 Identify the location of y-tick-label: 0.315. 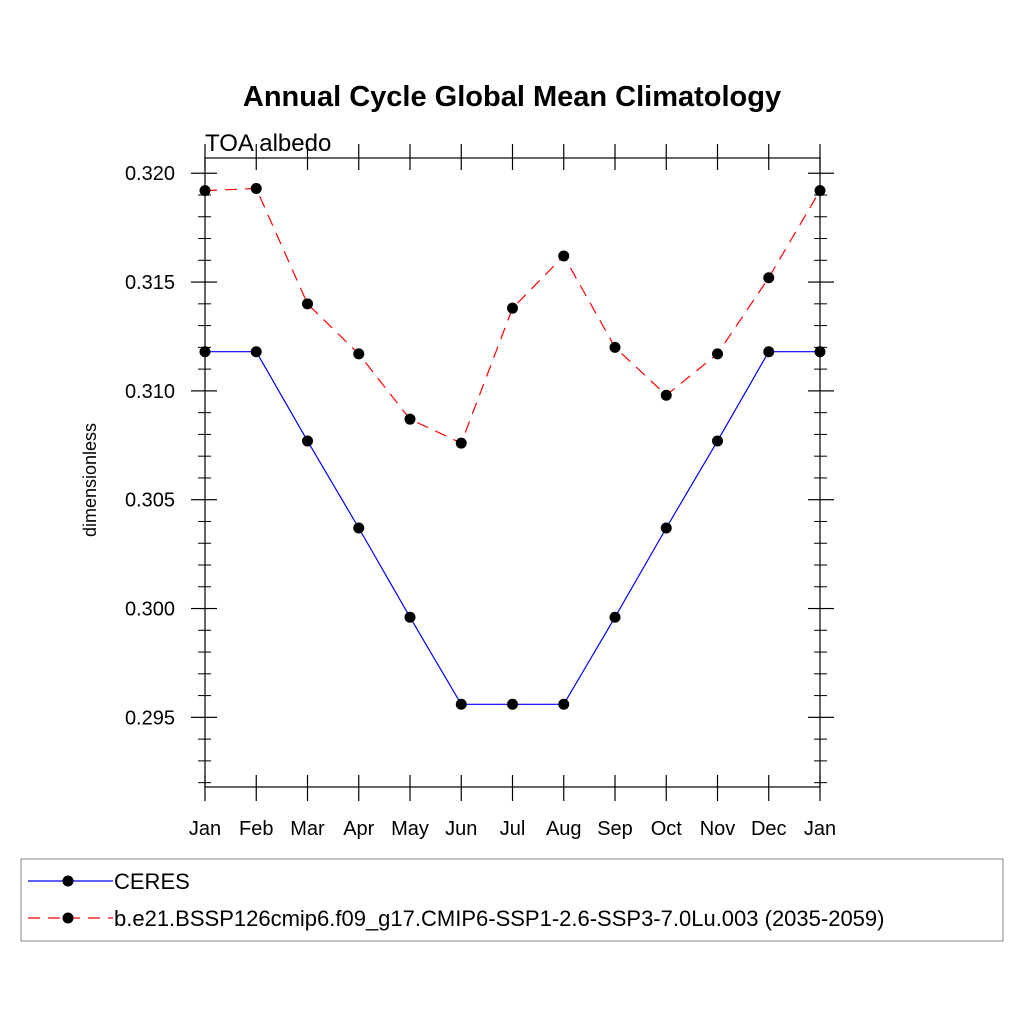
(150, 283).